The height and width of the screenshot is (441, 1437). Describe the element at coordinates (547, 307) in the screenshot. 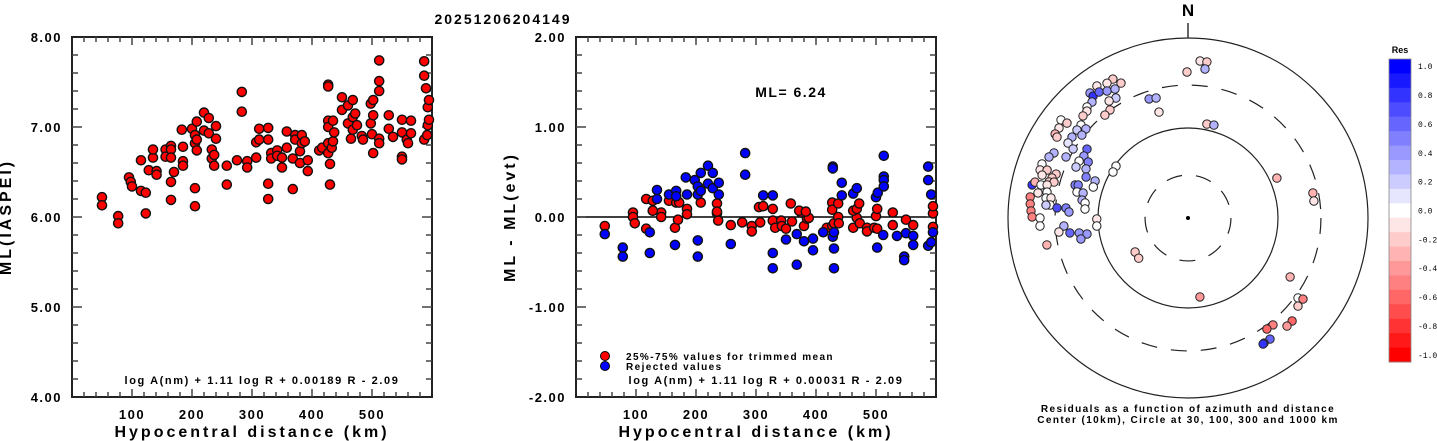

I see `y-tick-label: -1.00` at that location.